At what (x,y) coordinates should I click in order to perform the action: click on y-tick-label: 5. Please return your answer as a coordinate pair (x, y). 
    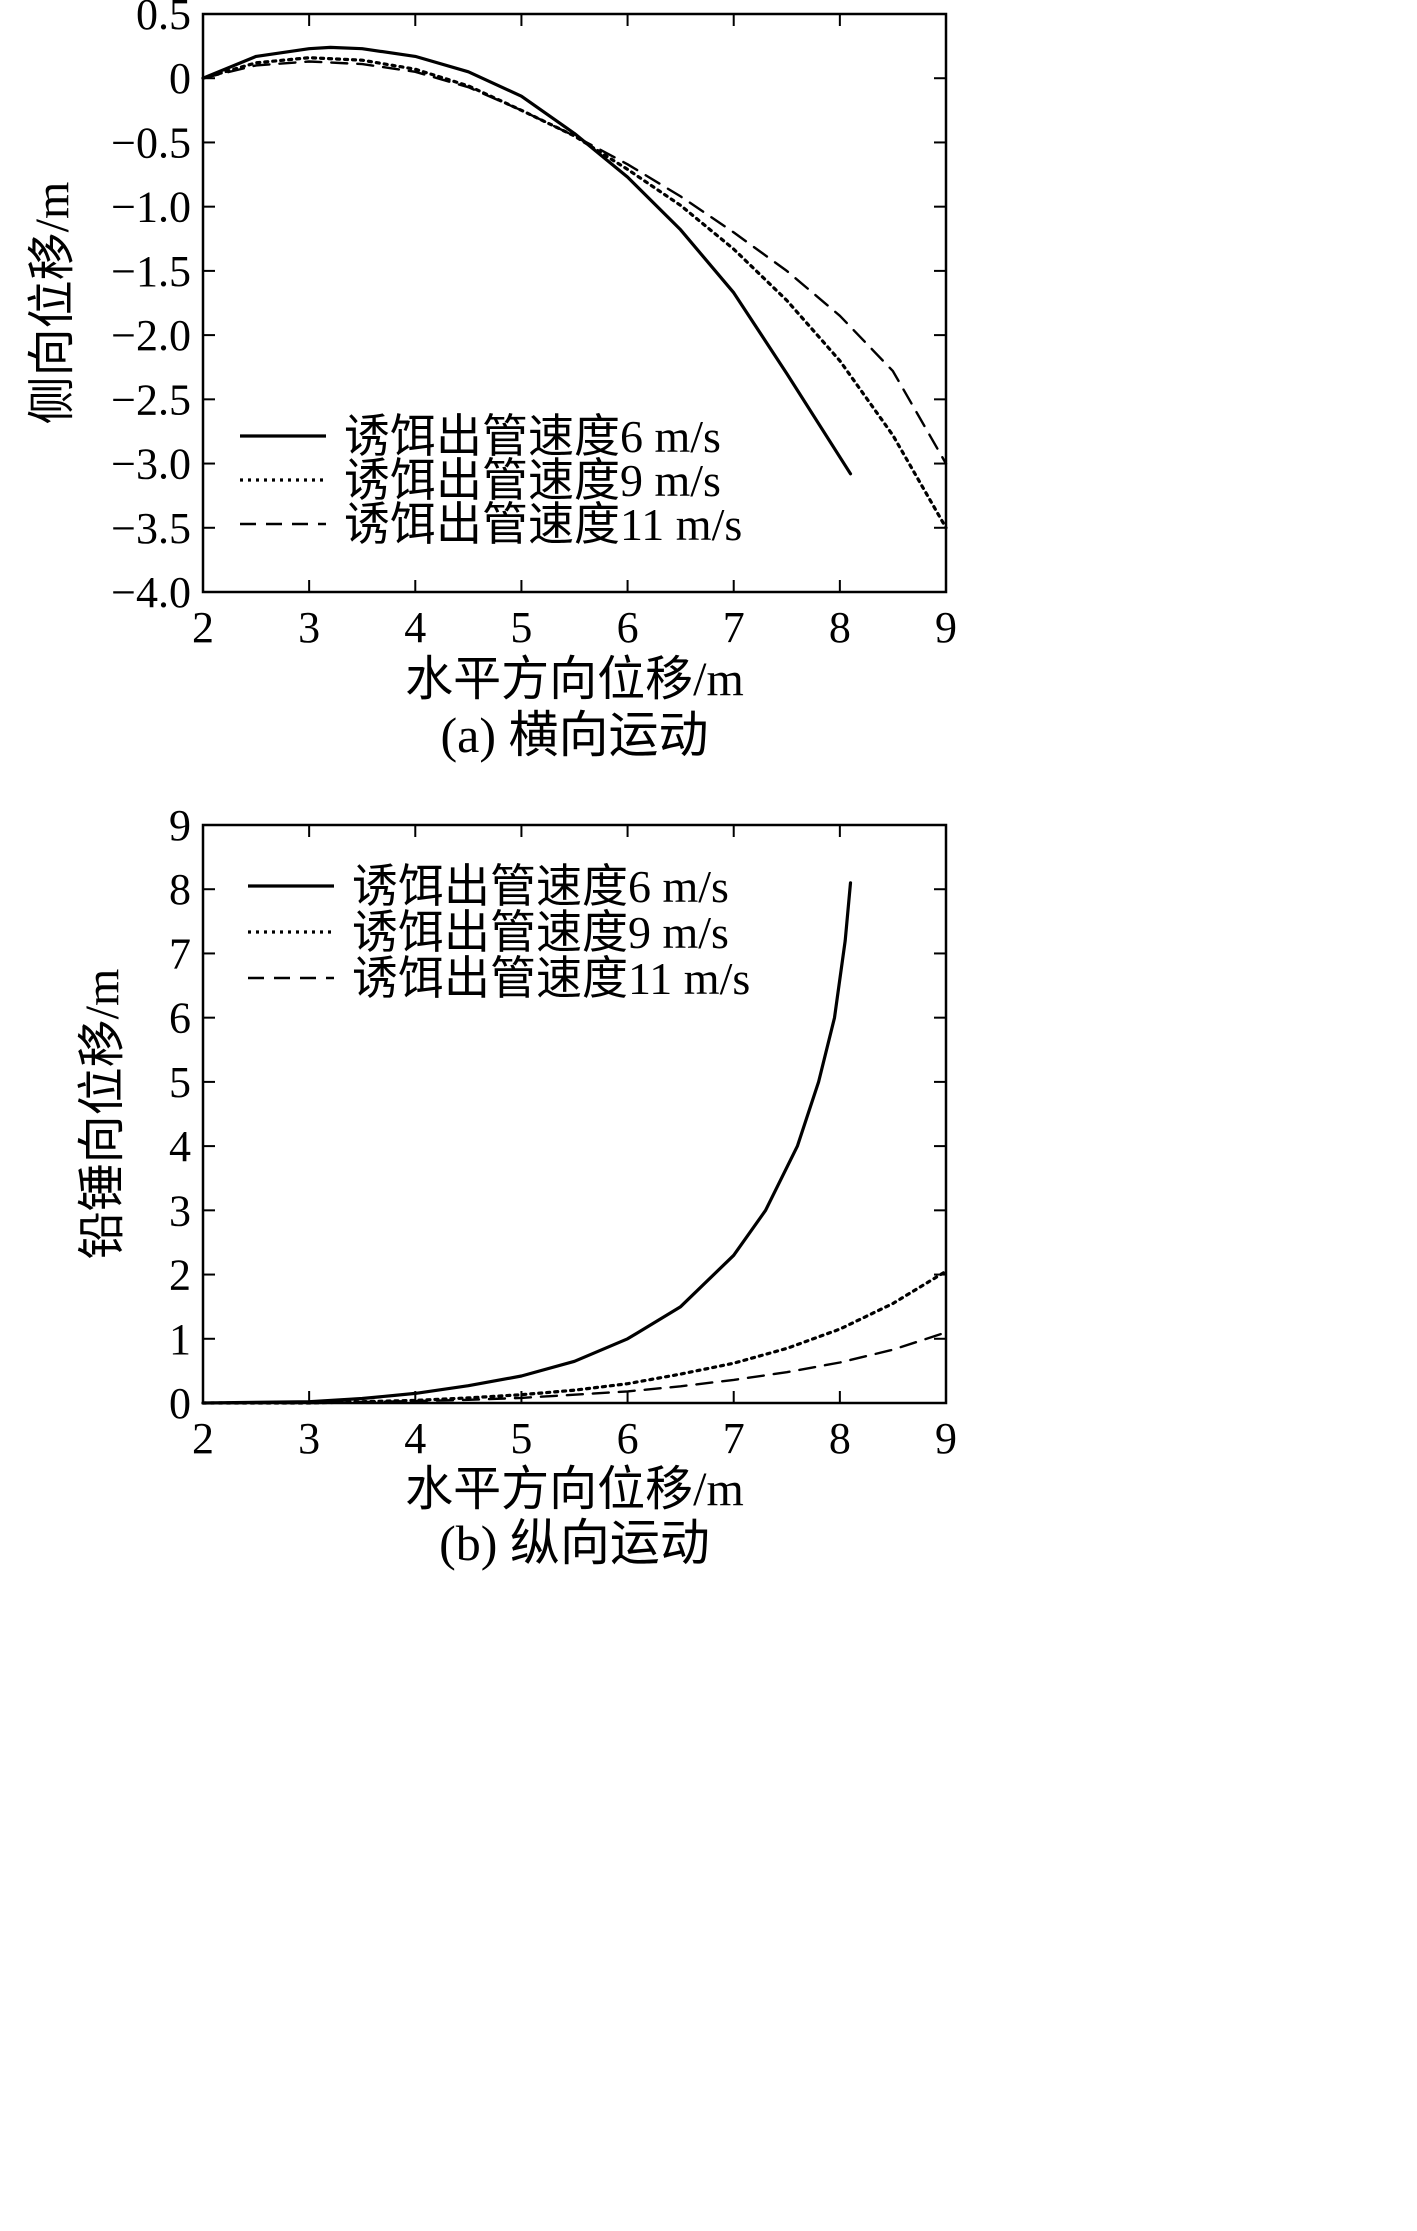
    Looking at the image, I should click on (180, 1082).